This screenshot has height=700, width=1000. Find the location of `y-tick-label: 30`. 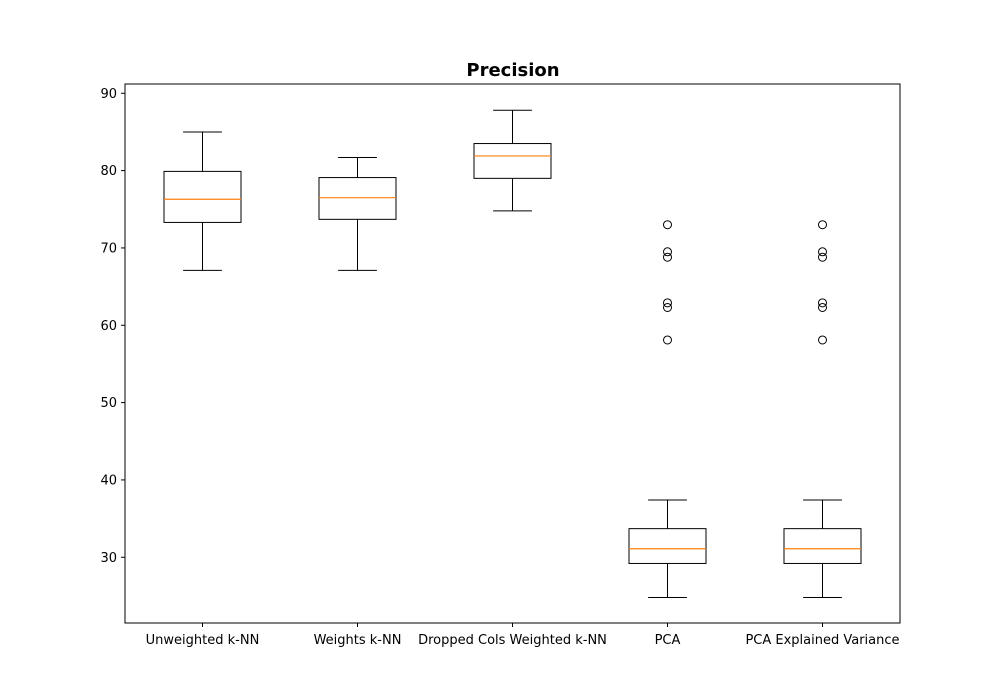

y-tick-label: 30 is located at coordinates (108, 558).